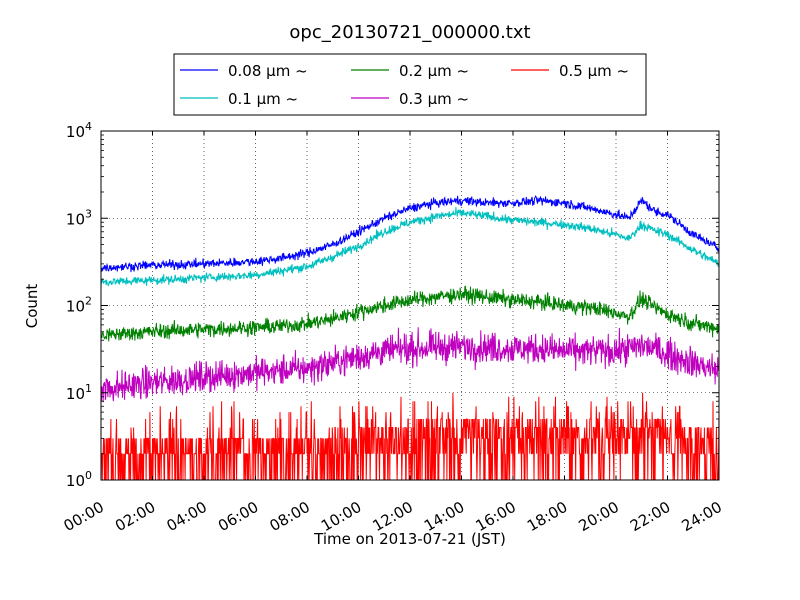 This screenshot has width=800, height=600. Describe the element at coordinates (409, 539) in the screenshot. I see `x-axis-label: Time on 2013-07-21 (JST)` at that location.